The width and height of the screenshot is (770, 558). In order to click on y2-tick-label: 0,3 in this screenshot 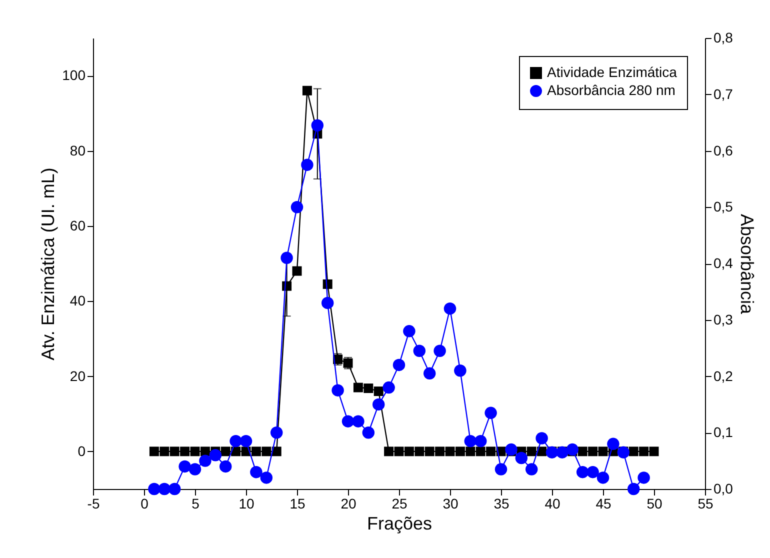, I will do `click(724, 319)`.